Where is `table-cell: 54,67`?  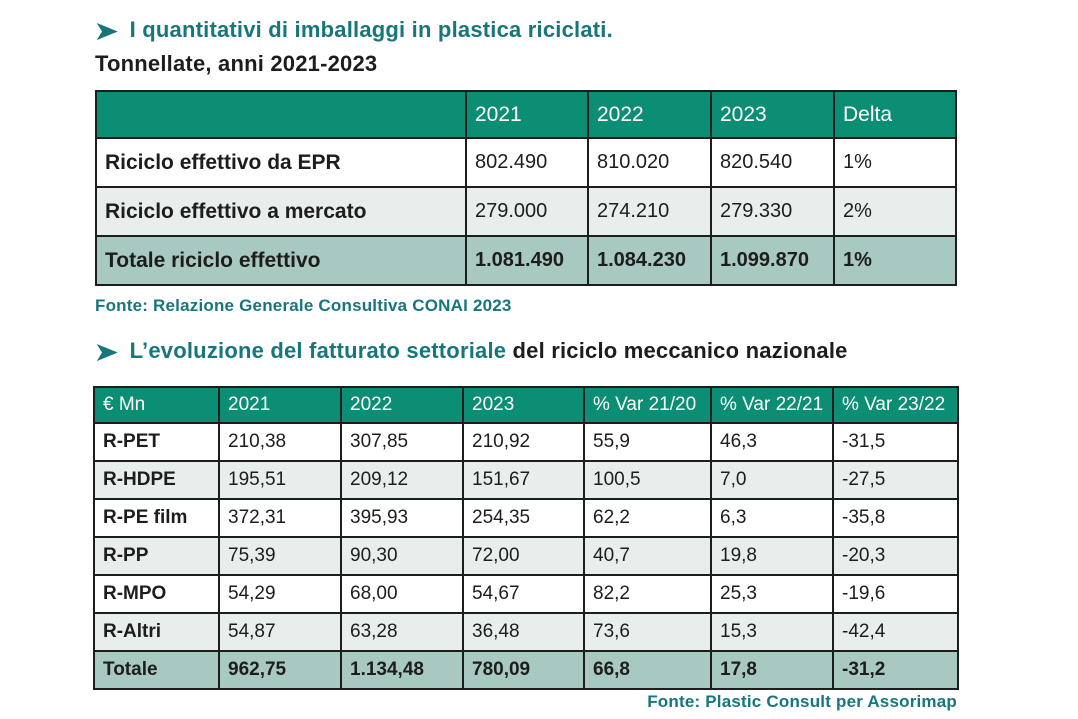
table-cell: 54,67 is located at coordinates (523, 594).